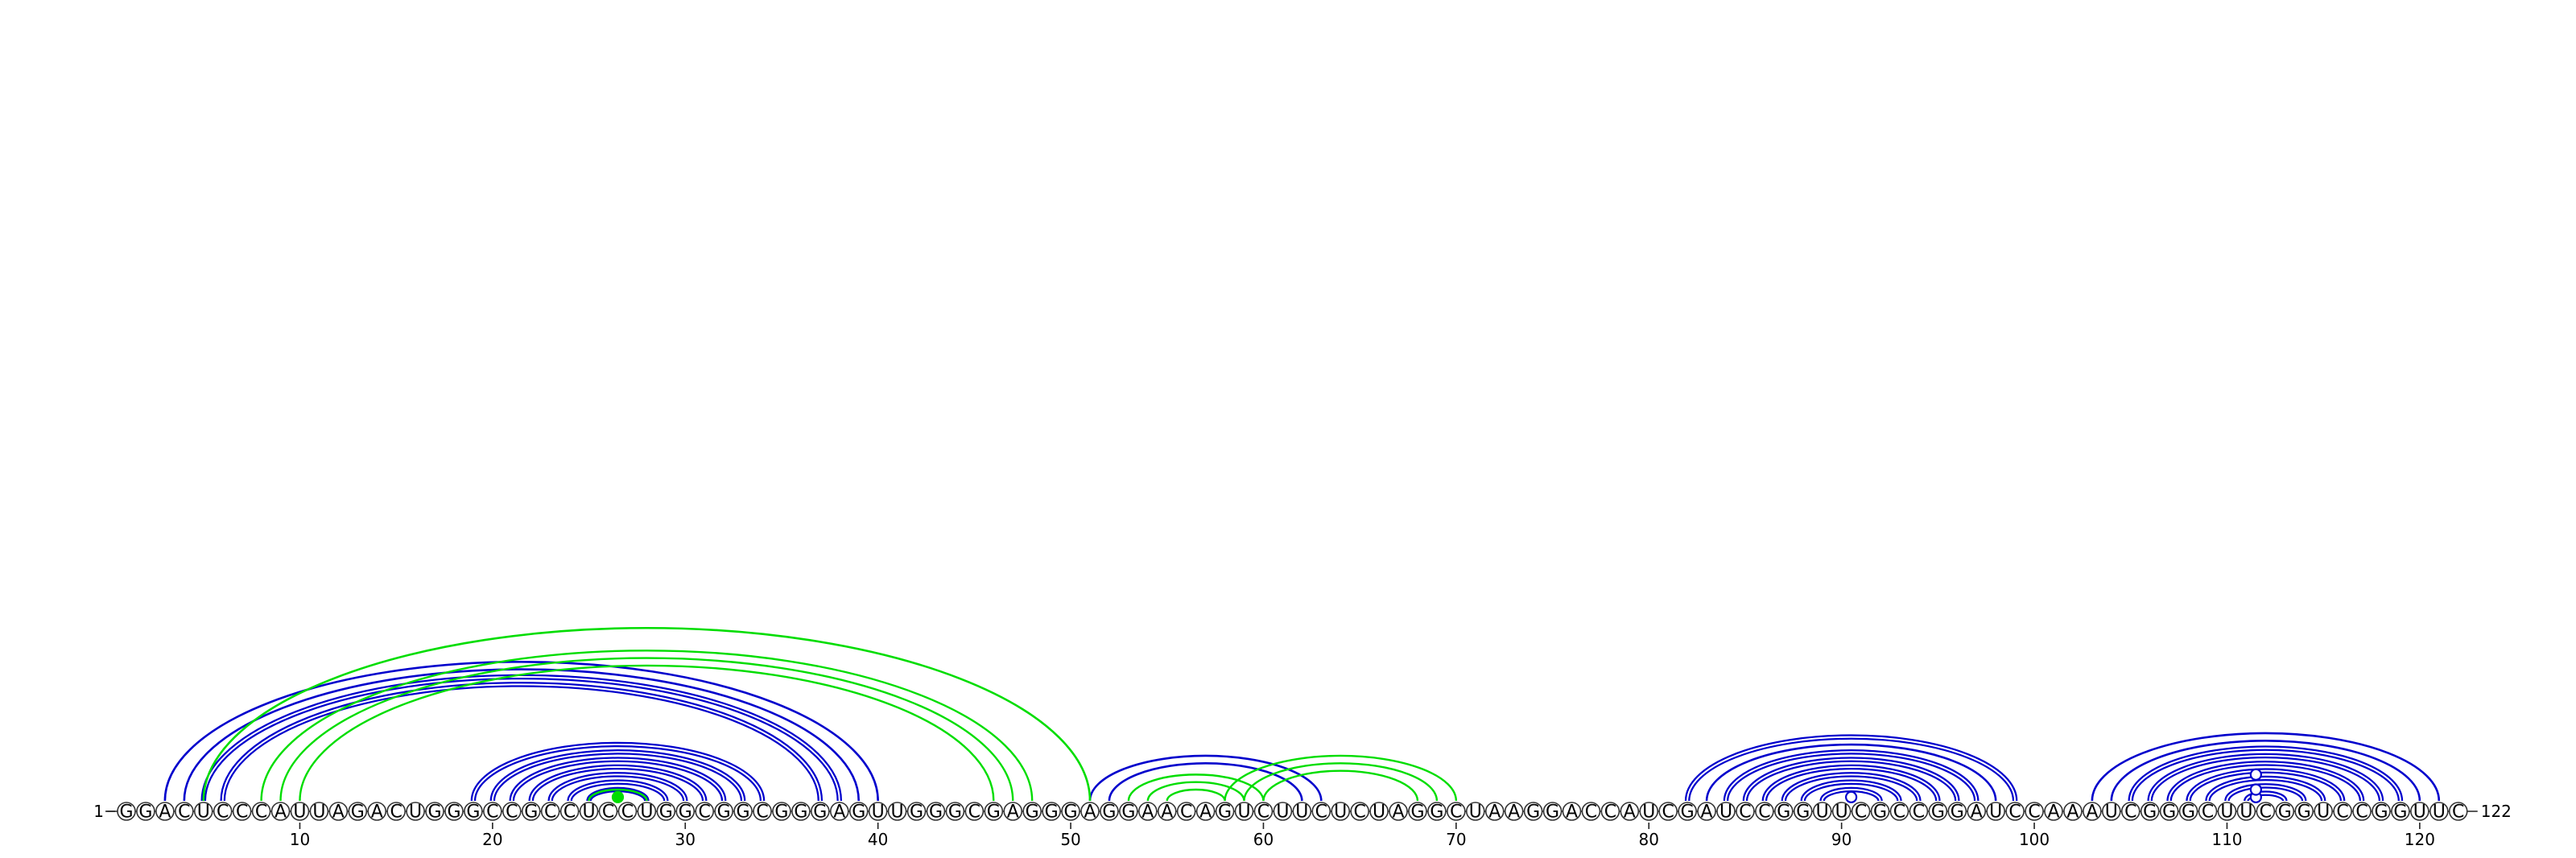  What do you see at coordinates (1784, 813) in the screenshot?
I see `nucleotide-87: G` at bounding box center [1784, 813].